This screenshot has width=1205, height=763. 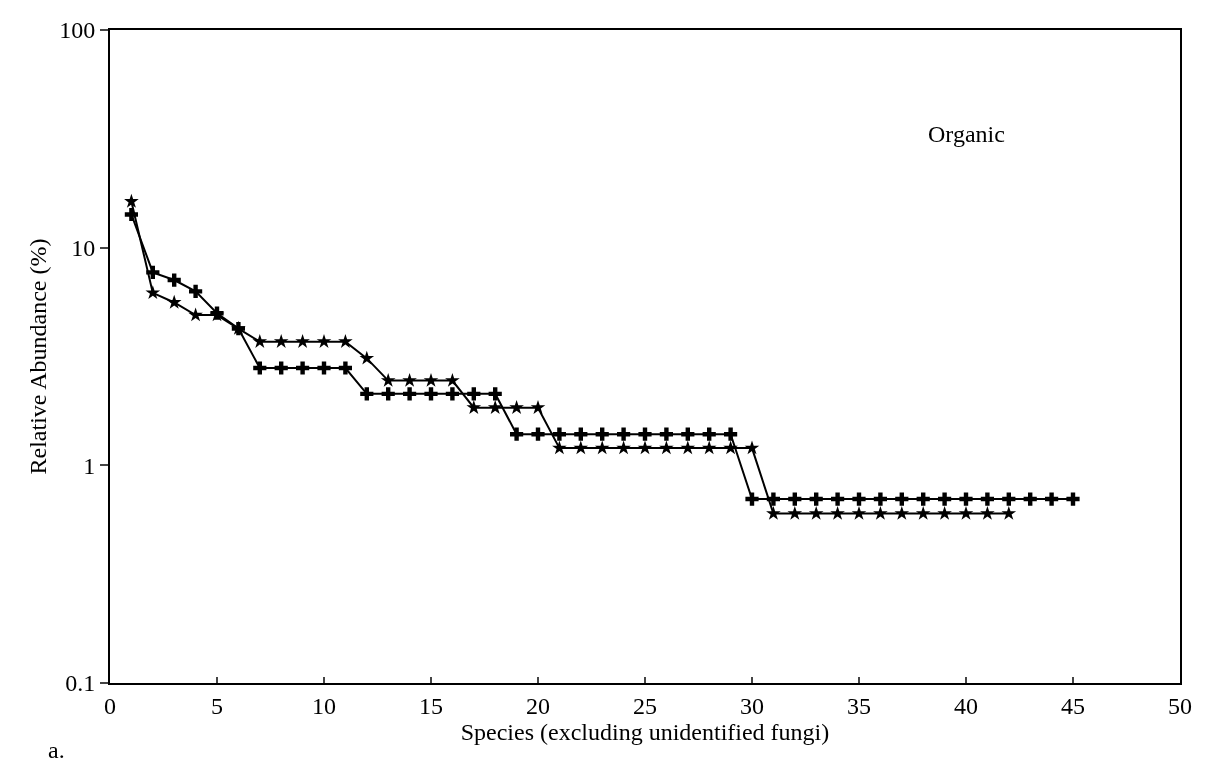 What do you see at coordinates (966, 134) in the screenshot?
I see `annotation: Organic` at bounding box center [966, 134].